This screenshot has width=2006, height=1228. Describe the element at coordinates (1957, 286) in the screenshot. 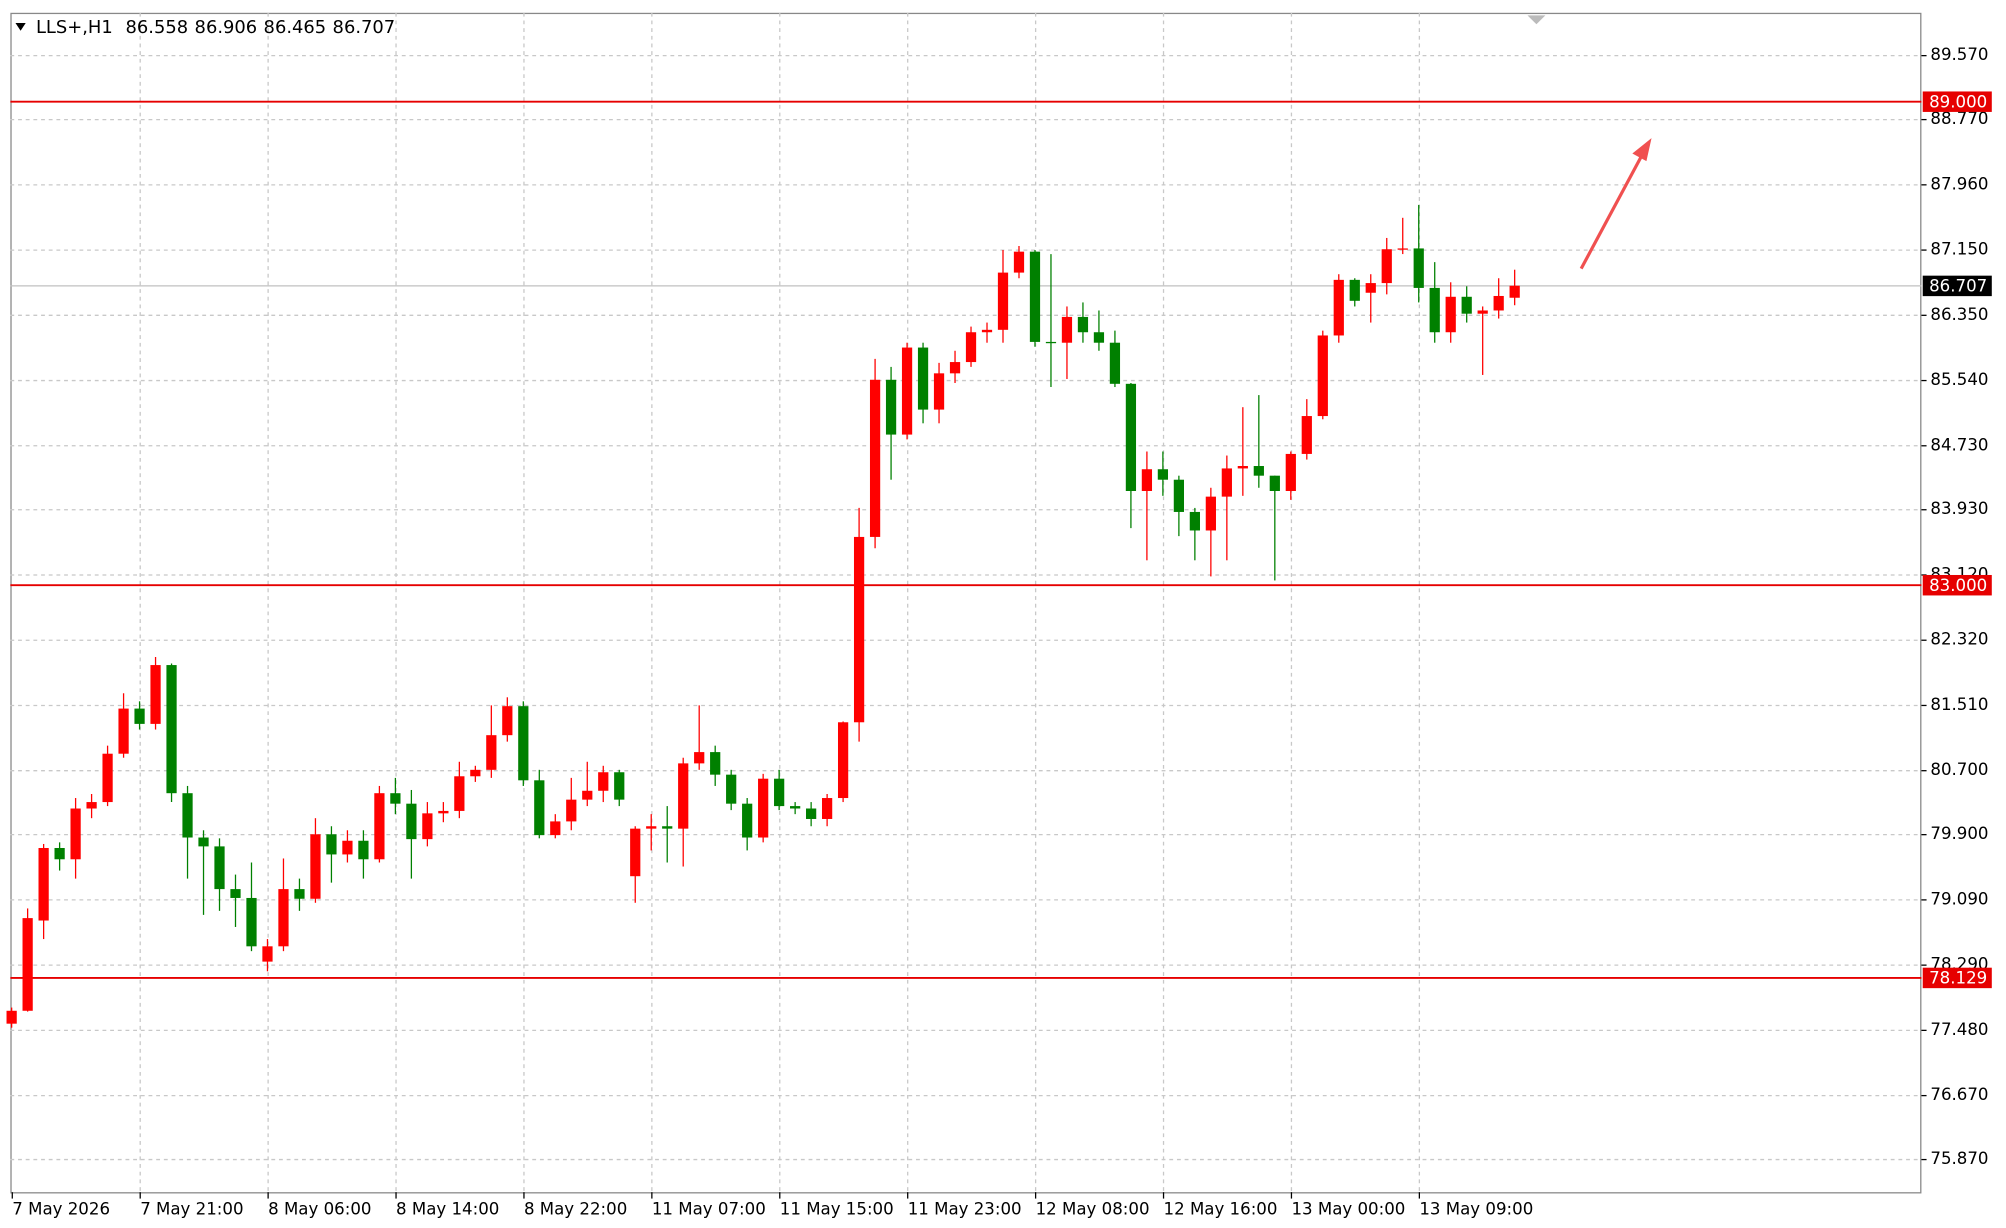

I see `price-tag` at that location.